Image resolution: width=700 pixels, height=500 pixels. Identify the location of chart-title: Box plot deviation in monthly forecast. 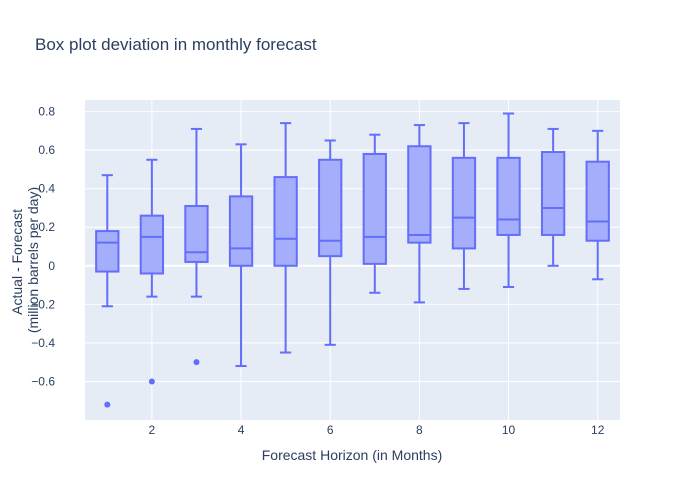
(176, 44).